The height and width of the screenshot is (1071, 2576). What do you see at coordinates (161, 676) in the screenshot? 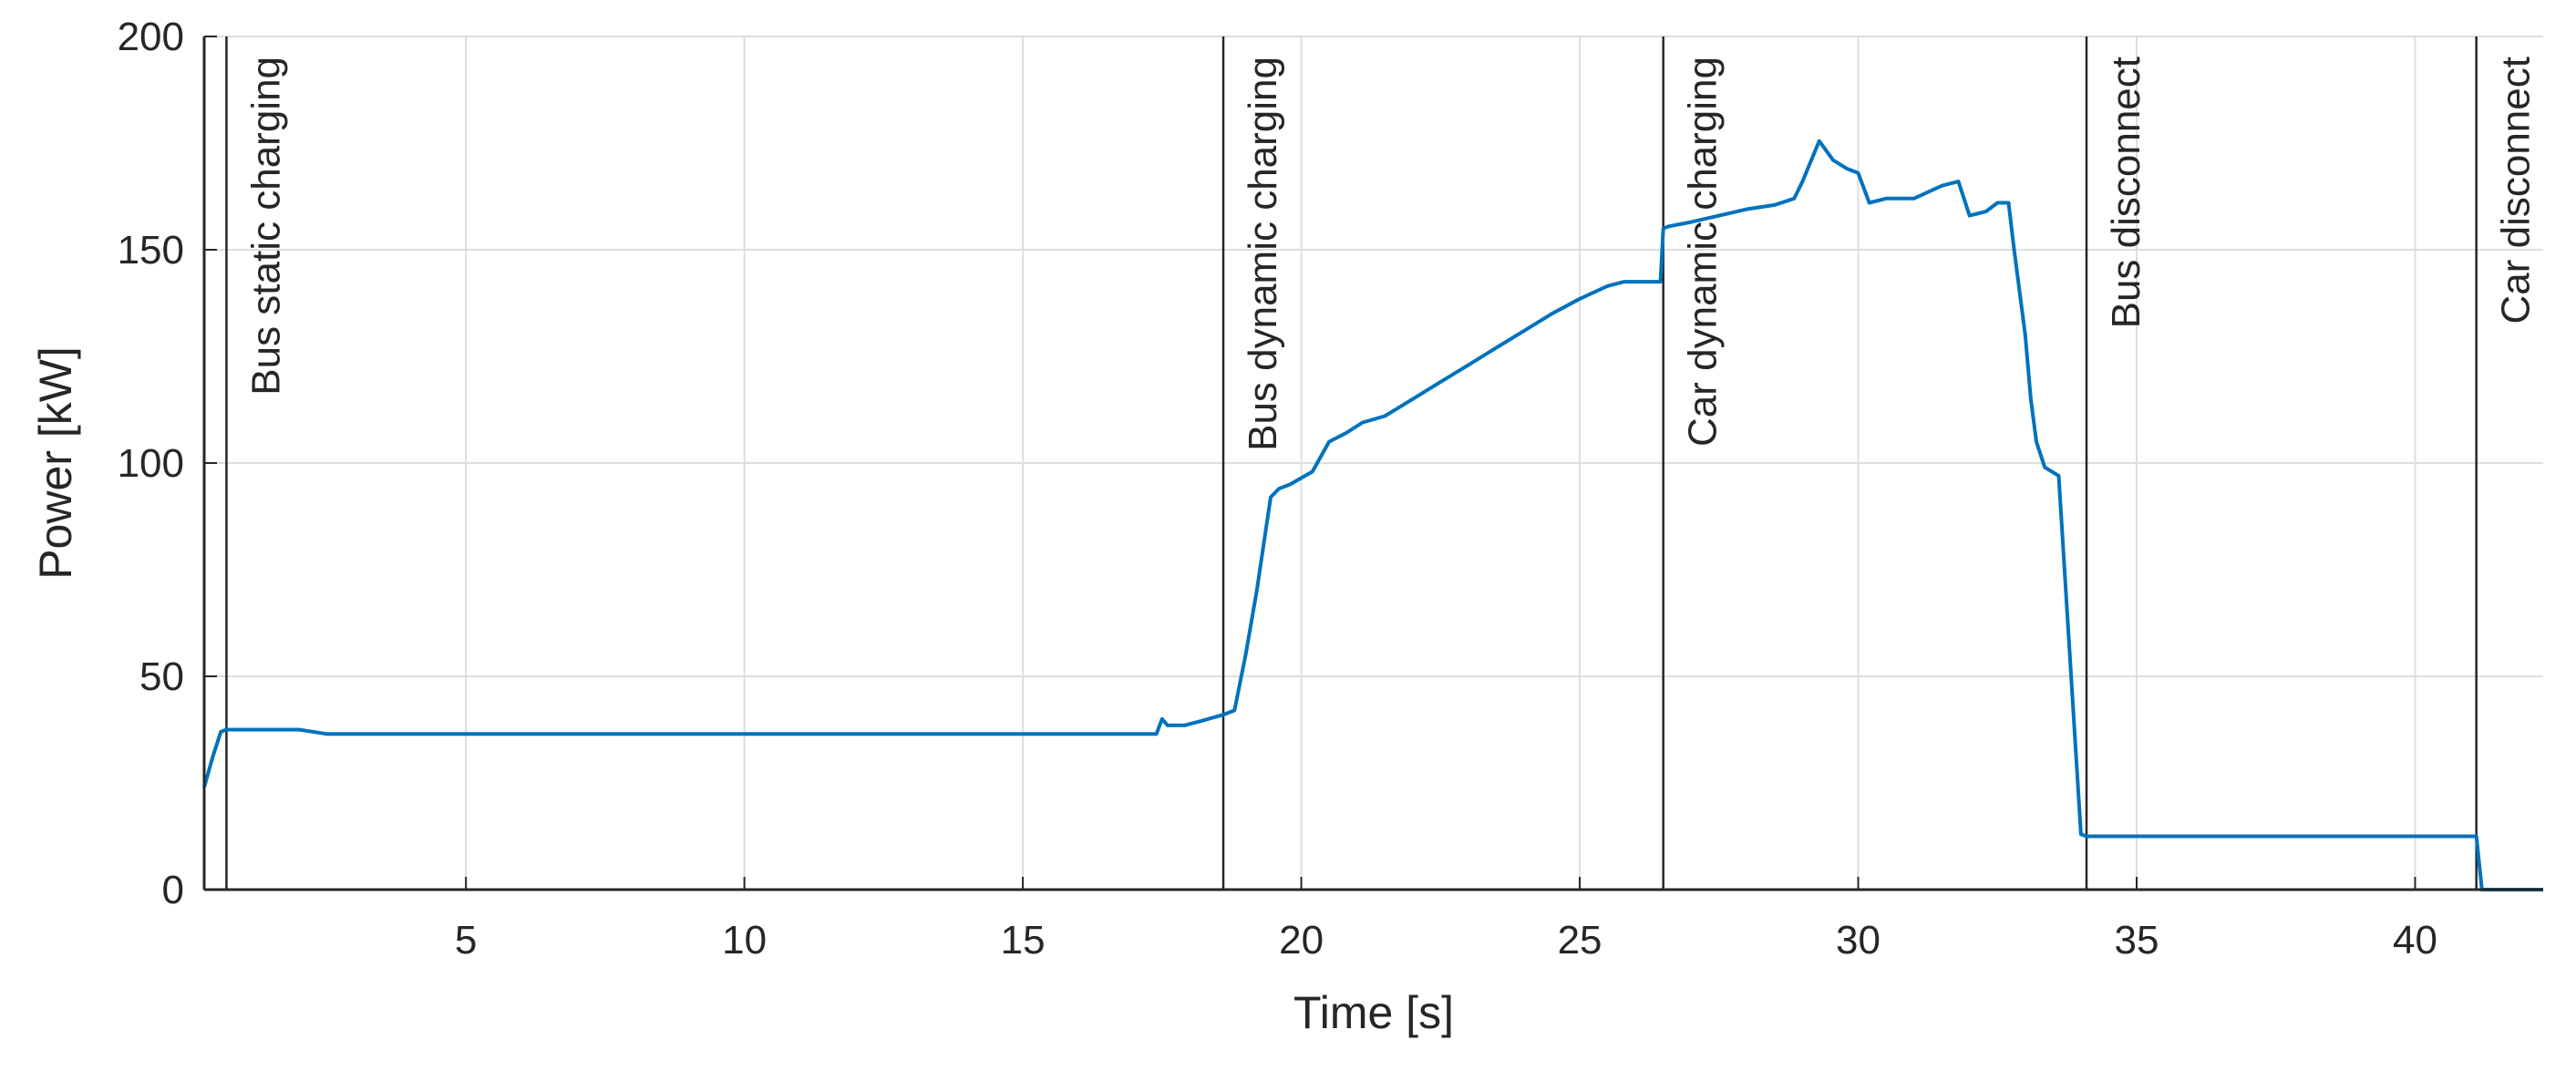
I see `y-tick-label: 50` at bounding box center [161, 676].